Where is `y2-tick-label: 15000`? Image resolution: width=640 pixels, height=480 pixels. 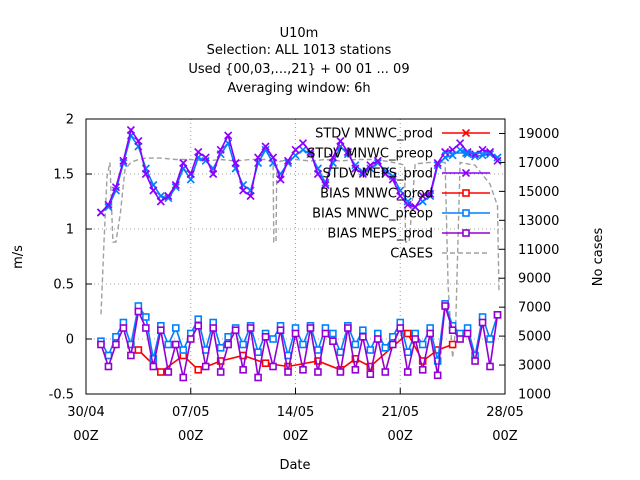
y2-tick-label: 15000 is located at coordinates (538, 192).